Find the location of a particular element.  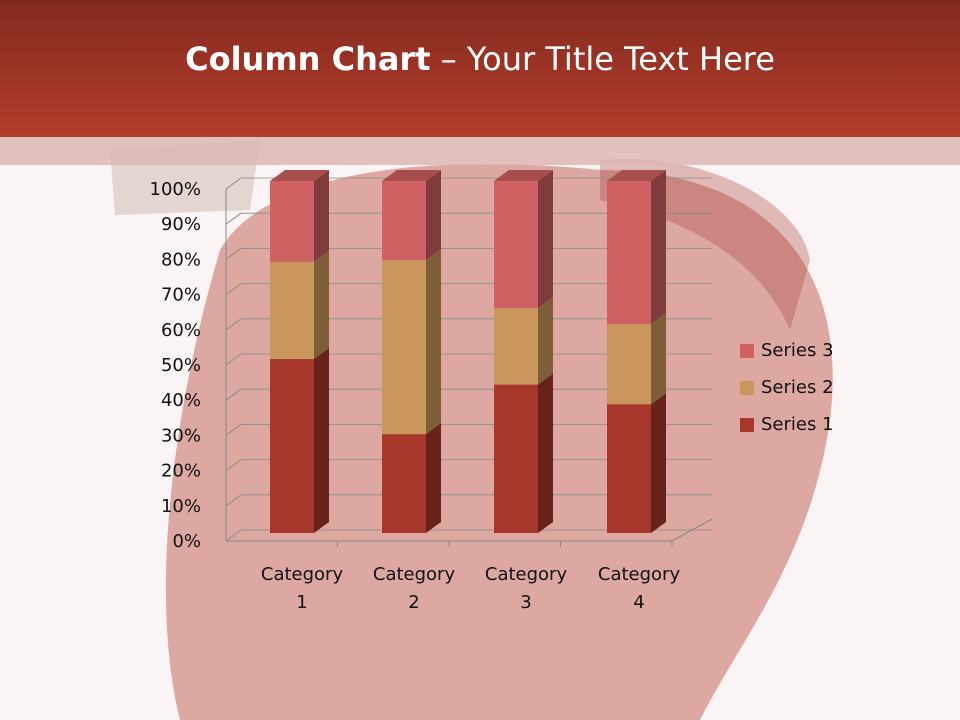

y-tick-label: 80% is located at coordinates (181, 259).